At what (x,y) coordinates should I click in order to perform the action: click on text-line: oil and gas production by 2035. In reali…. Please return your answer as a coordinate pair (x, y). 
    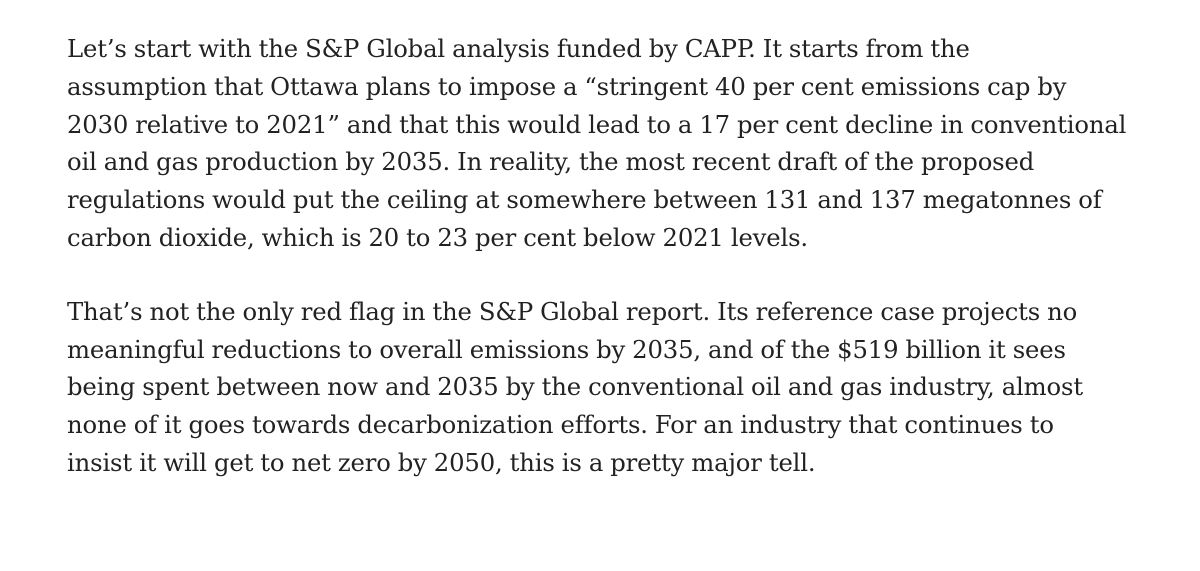
    Looking at the image, I should click on (551, 162).